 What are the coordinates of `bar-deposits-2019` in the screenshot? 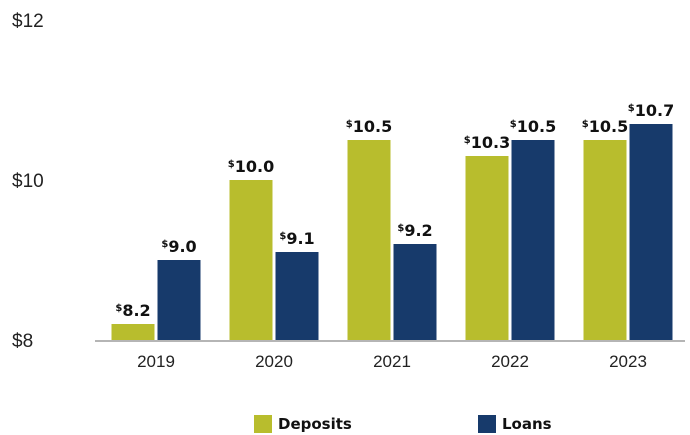 It's located at (133, 332).